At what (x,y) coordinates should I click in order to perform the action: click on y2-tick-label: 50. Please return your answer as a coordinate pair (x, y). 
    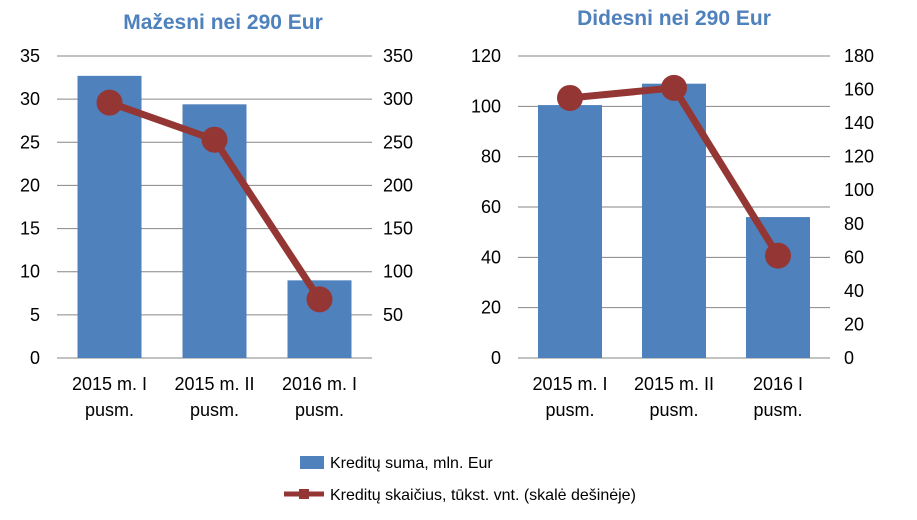
    Looking at the image, I should click on (393, 315).